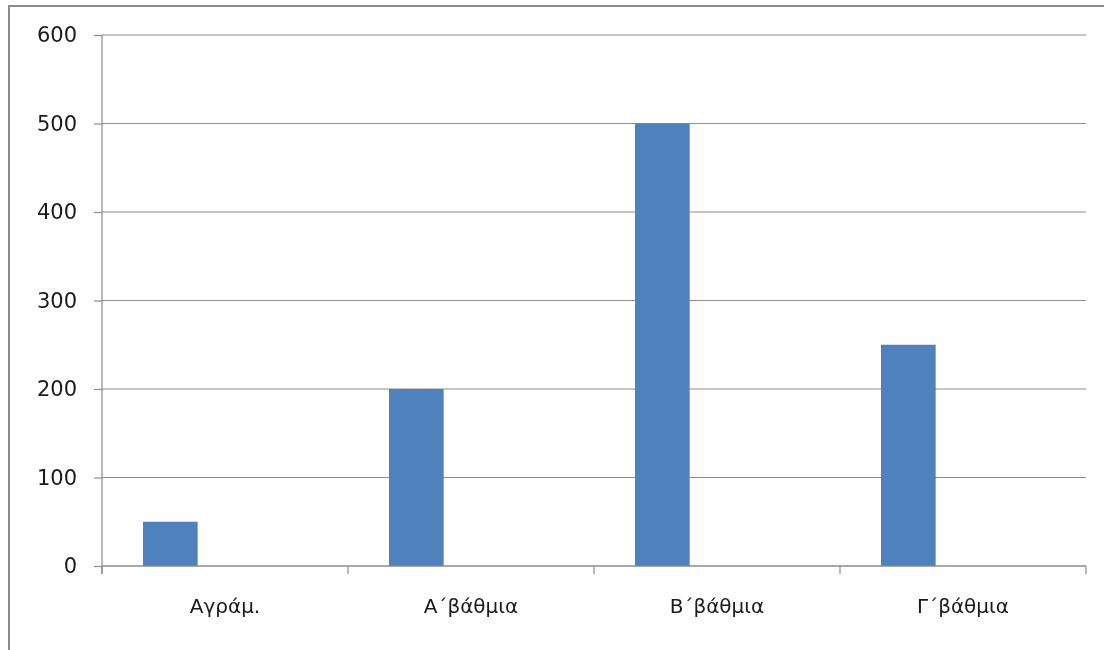 This screenshot has height=650, width=1104. Describe the element at coordinates (56, 389) in the screenshot. I see `y-tick-label: 200` at that location.